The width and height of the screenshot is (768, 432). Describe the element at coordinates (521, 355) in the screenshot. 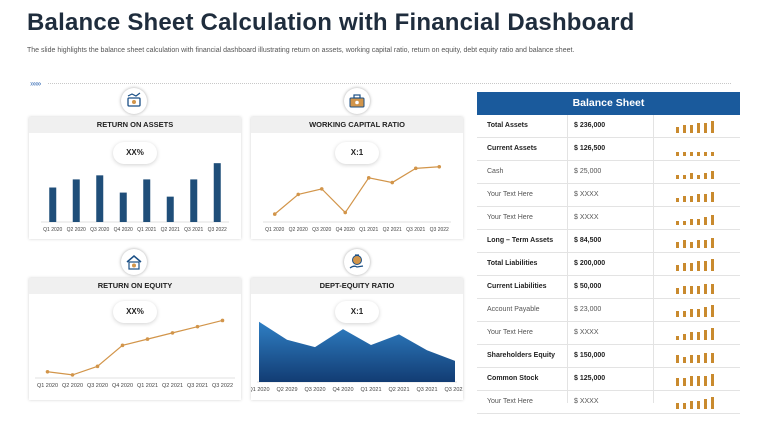

I see `row-label: Shareholders Equity` at that location.